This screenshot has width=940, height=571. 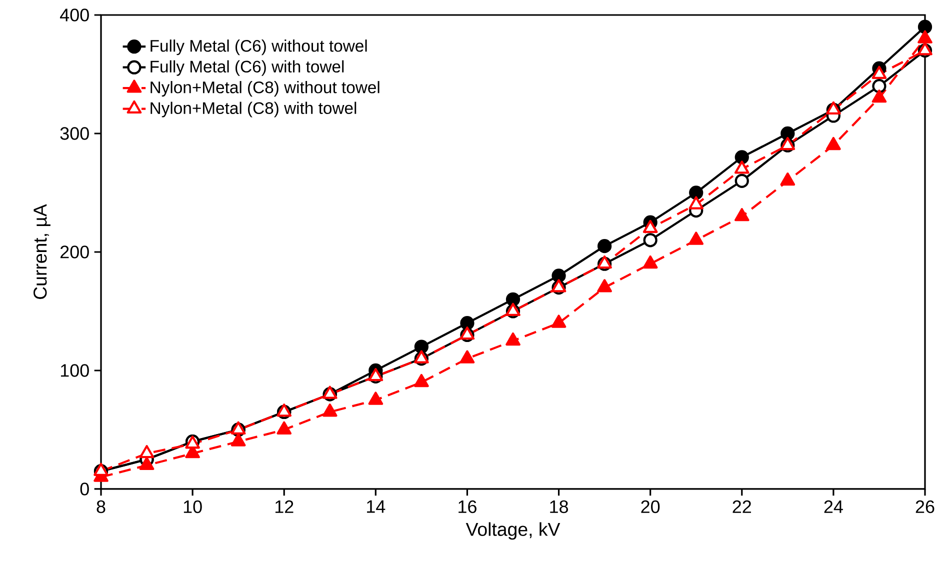 I want to click on x-tick-label: 18, so click(x=559, y=507).